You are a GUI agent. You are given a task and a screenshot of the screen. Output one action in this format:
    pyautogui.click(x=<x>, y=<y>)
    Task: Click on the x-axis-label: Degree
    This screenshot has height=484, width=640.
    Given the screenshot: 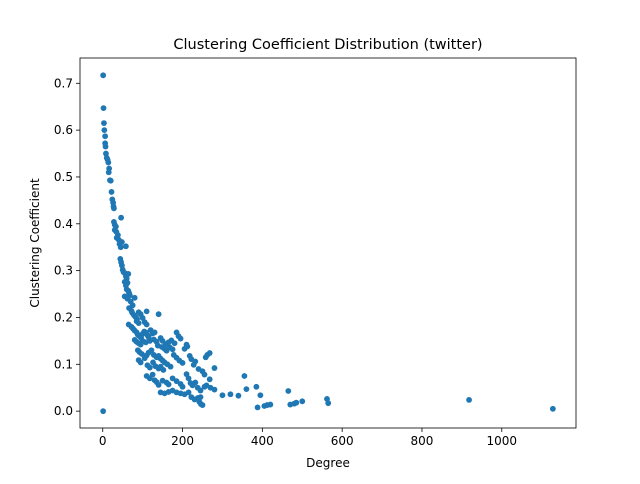 What is the action you would take?
    pyautogui.click(x=328, y=463)
    